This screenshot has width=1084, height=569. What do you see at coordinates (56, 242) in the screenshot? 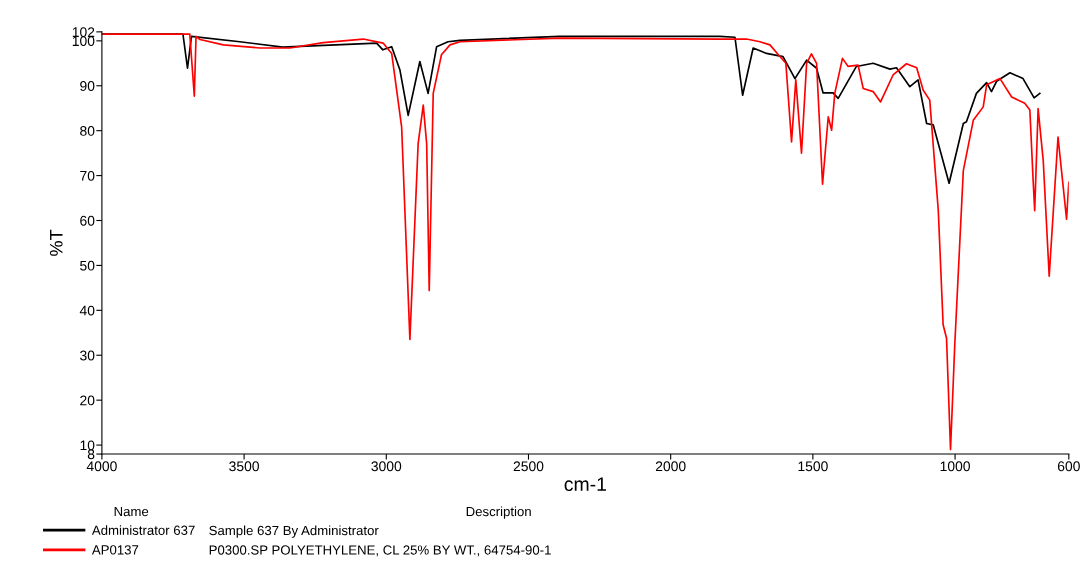
I see `y-axis-title: %T` at bounding box center [56, 242].